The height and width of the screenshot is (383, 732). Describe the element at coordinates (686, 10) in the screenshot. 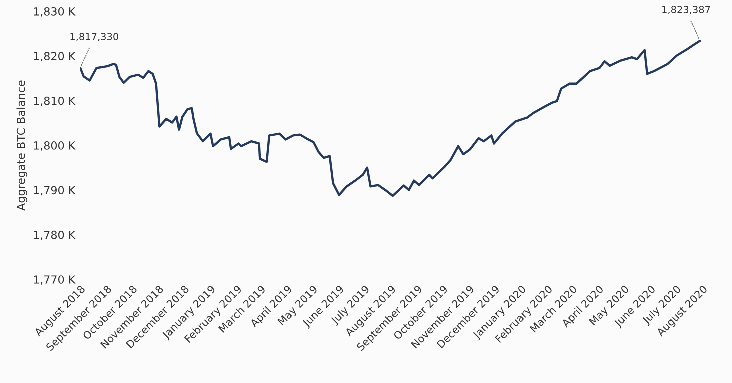

I see `annotation: 1,823,387` at that location.